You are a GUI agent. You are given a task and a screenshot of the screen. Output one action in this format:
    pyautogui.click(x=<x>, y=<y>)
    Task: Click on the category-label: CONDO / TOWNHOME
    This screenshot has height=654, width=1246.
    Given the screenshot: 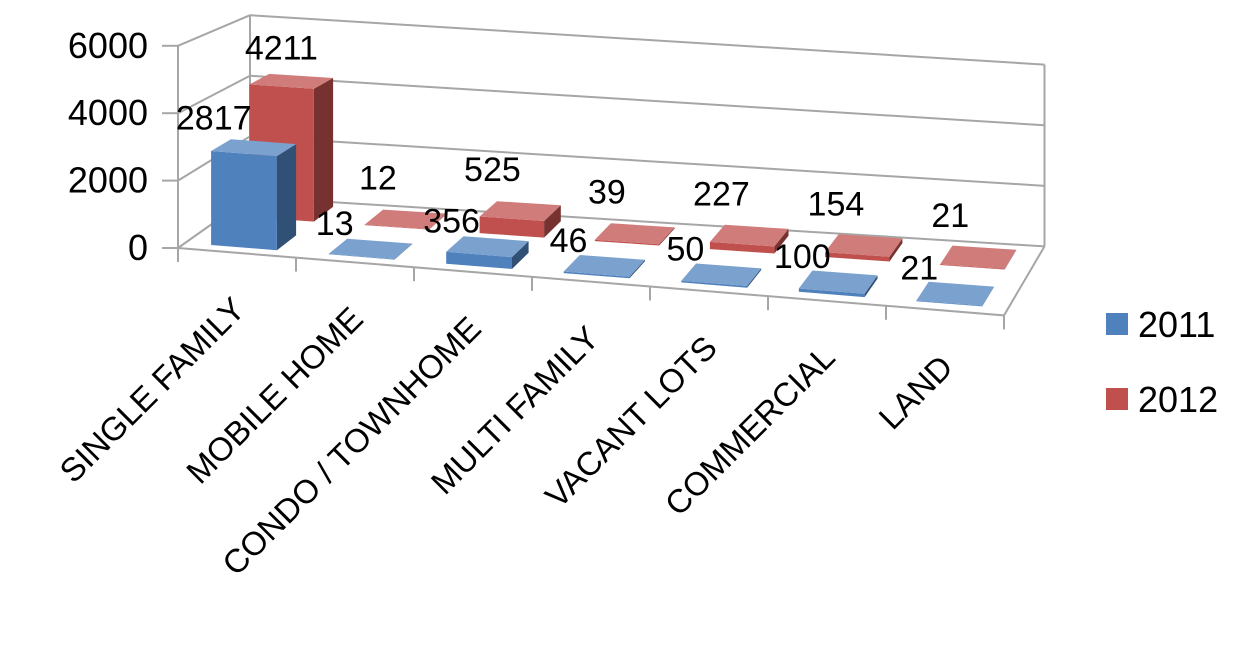 What is the action you would take?
    pyautogui.click(x=351, y=445)
    